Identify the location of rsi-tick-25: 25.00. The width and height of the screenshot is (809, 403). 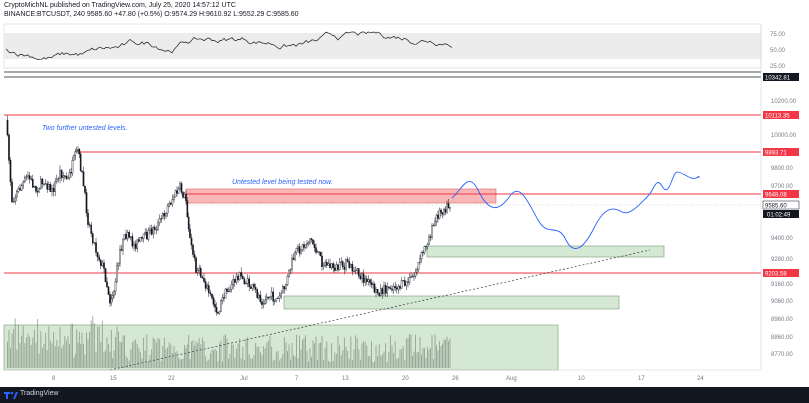
(778, 67).